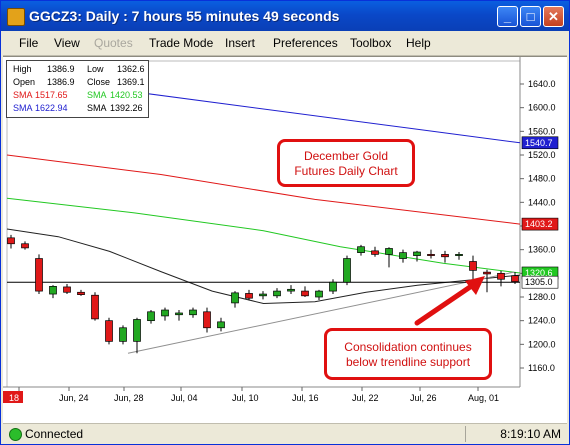  I want to click on close-label: Close, so click(99, 82).